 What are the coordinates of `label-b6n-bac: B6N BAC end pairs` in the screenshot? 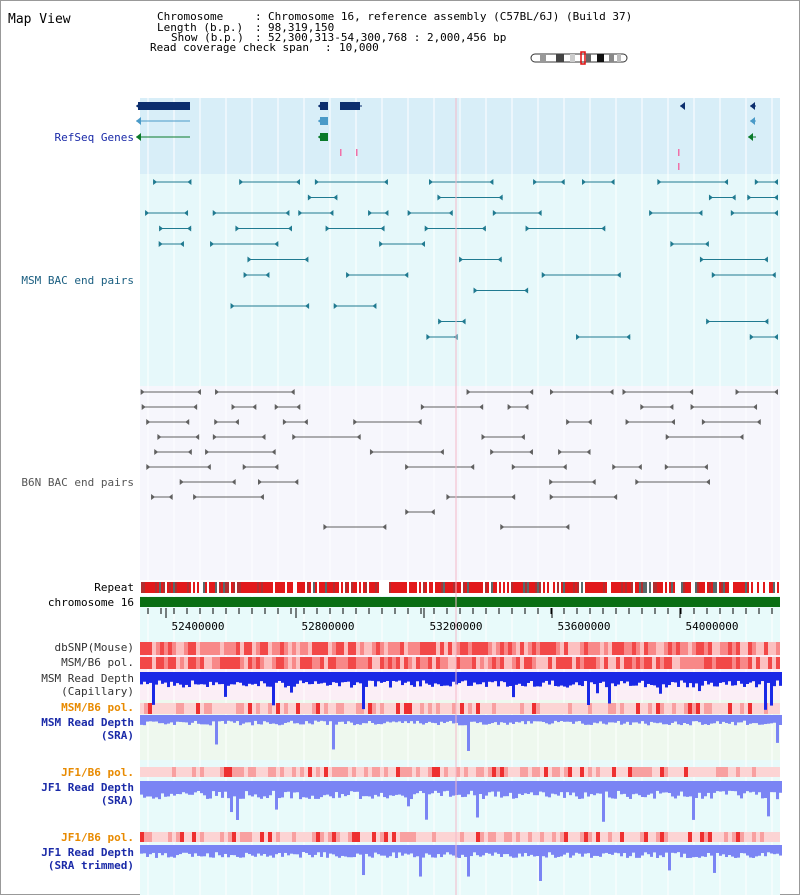 It's located at (77, 482).